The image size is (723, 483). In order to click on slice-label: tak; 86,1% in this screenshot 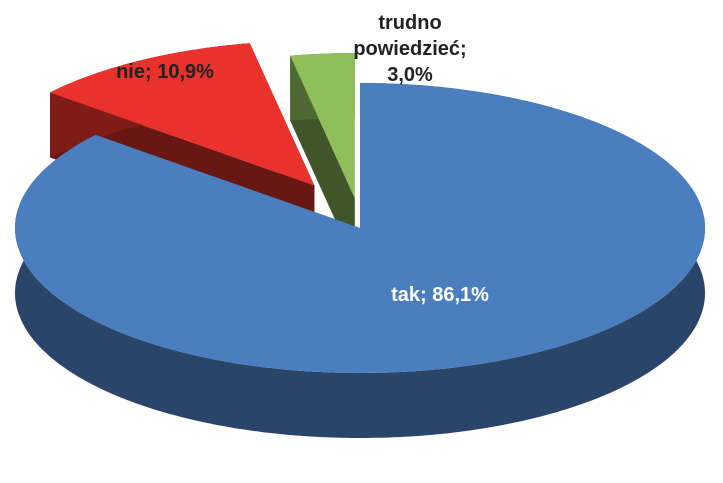, I will do `click(440, 295)`.